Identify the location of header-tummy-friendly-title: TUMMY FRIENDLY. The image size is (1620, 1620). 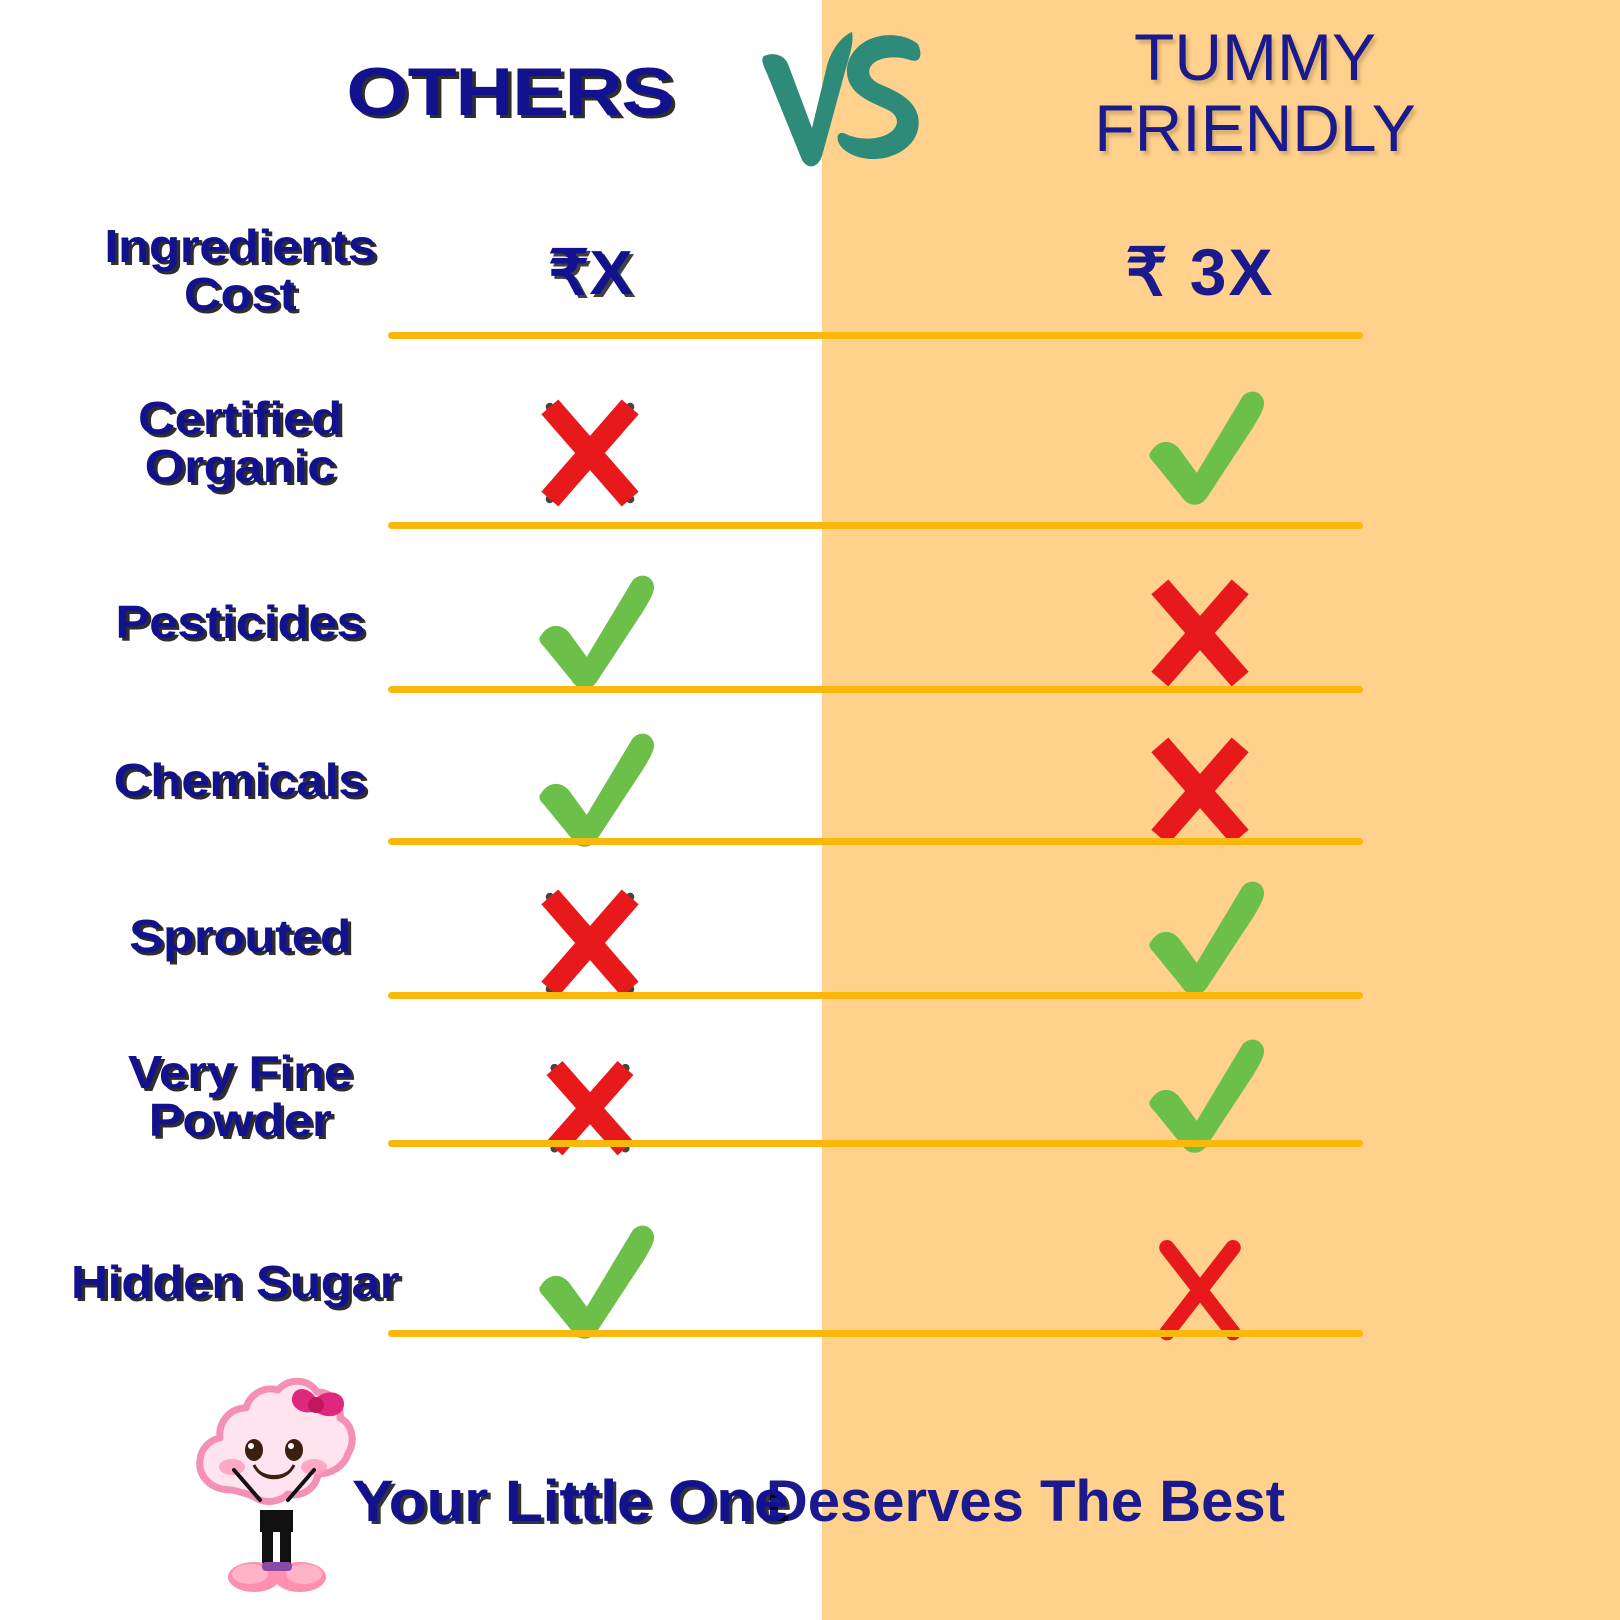
(1255, 93).